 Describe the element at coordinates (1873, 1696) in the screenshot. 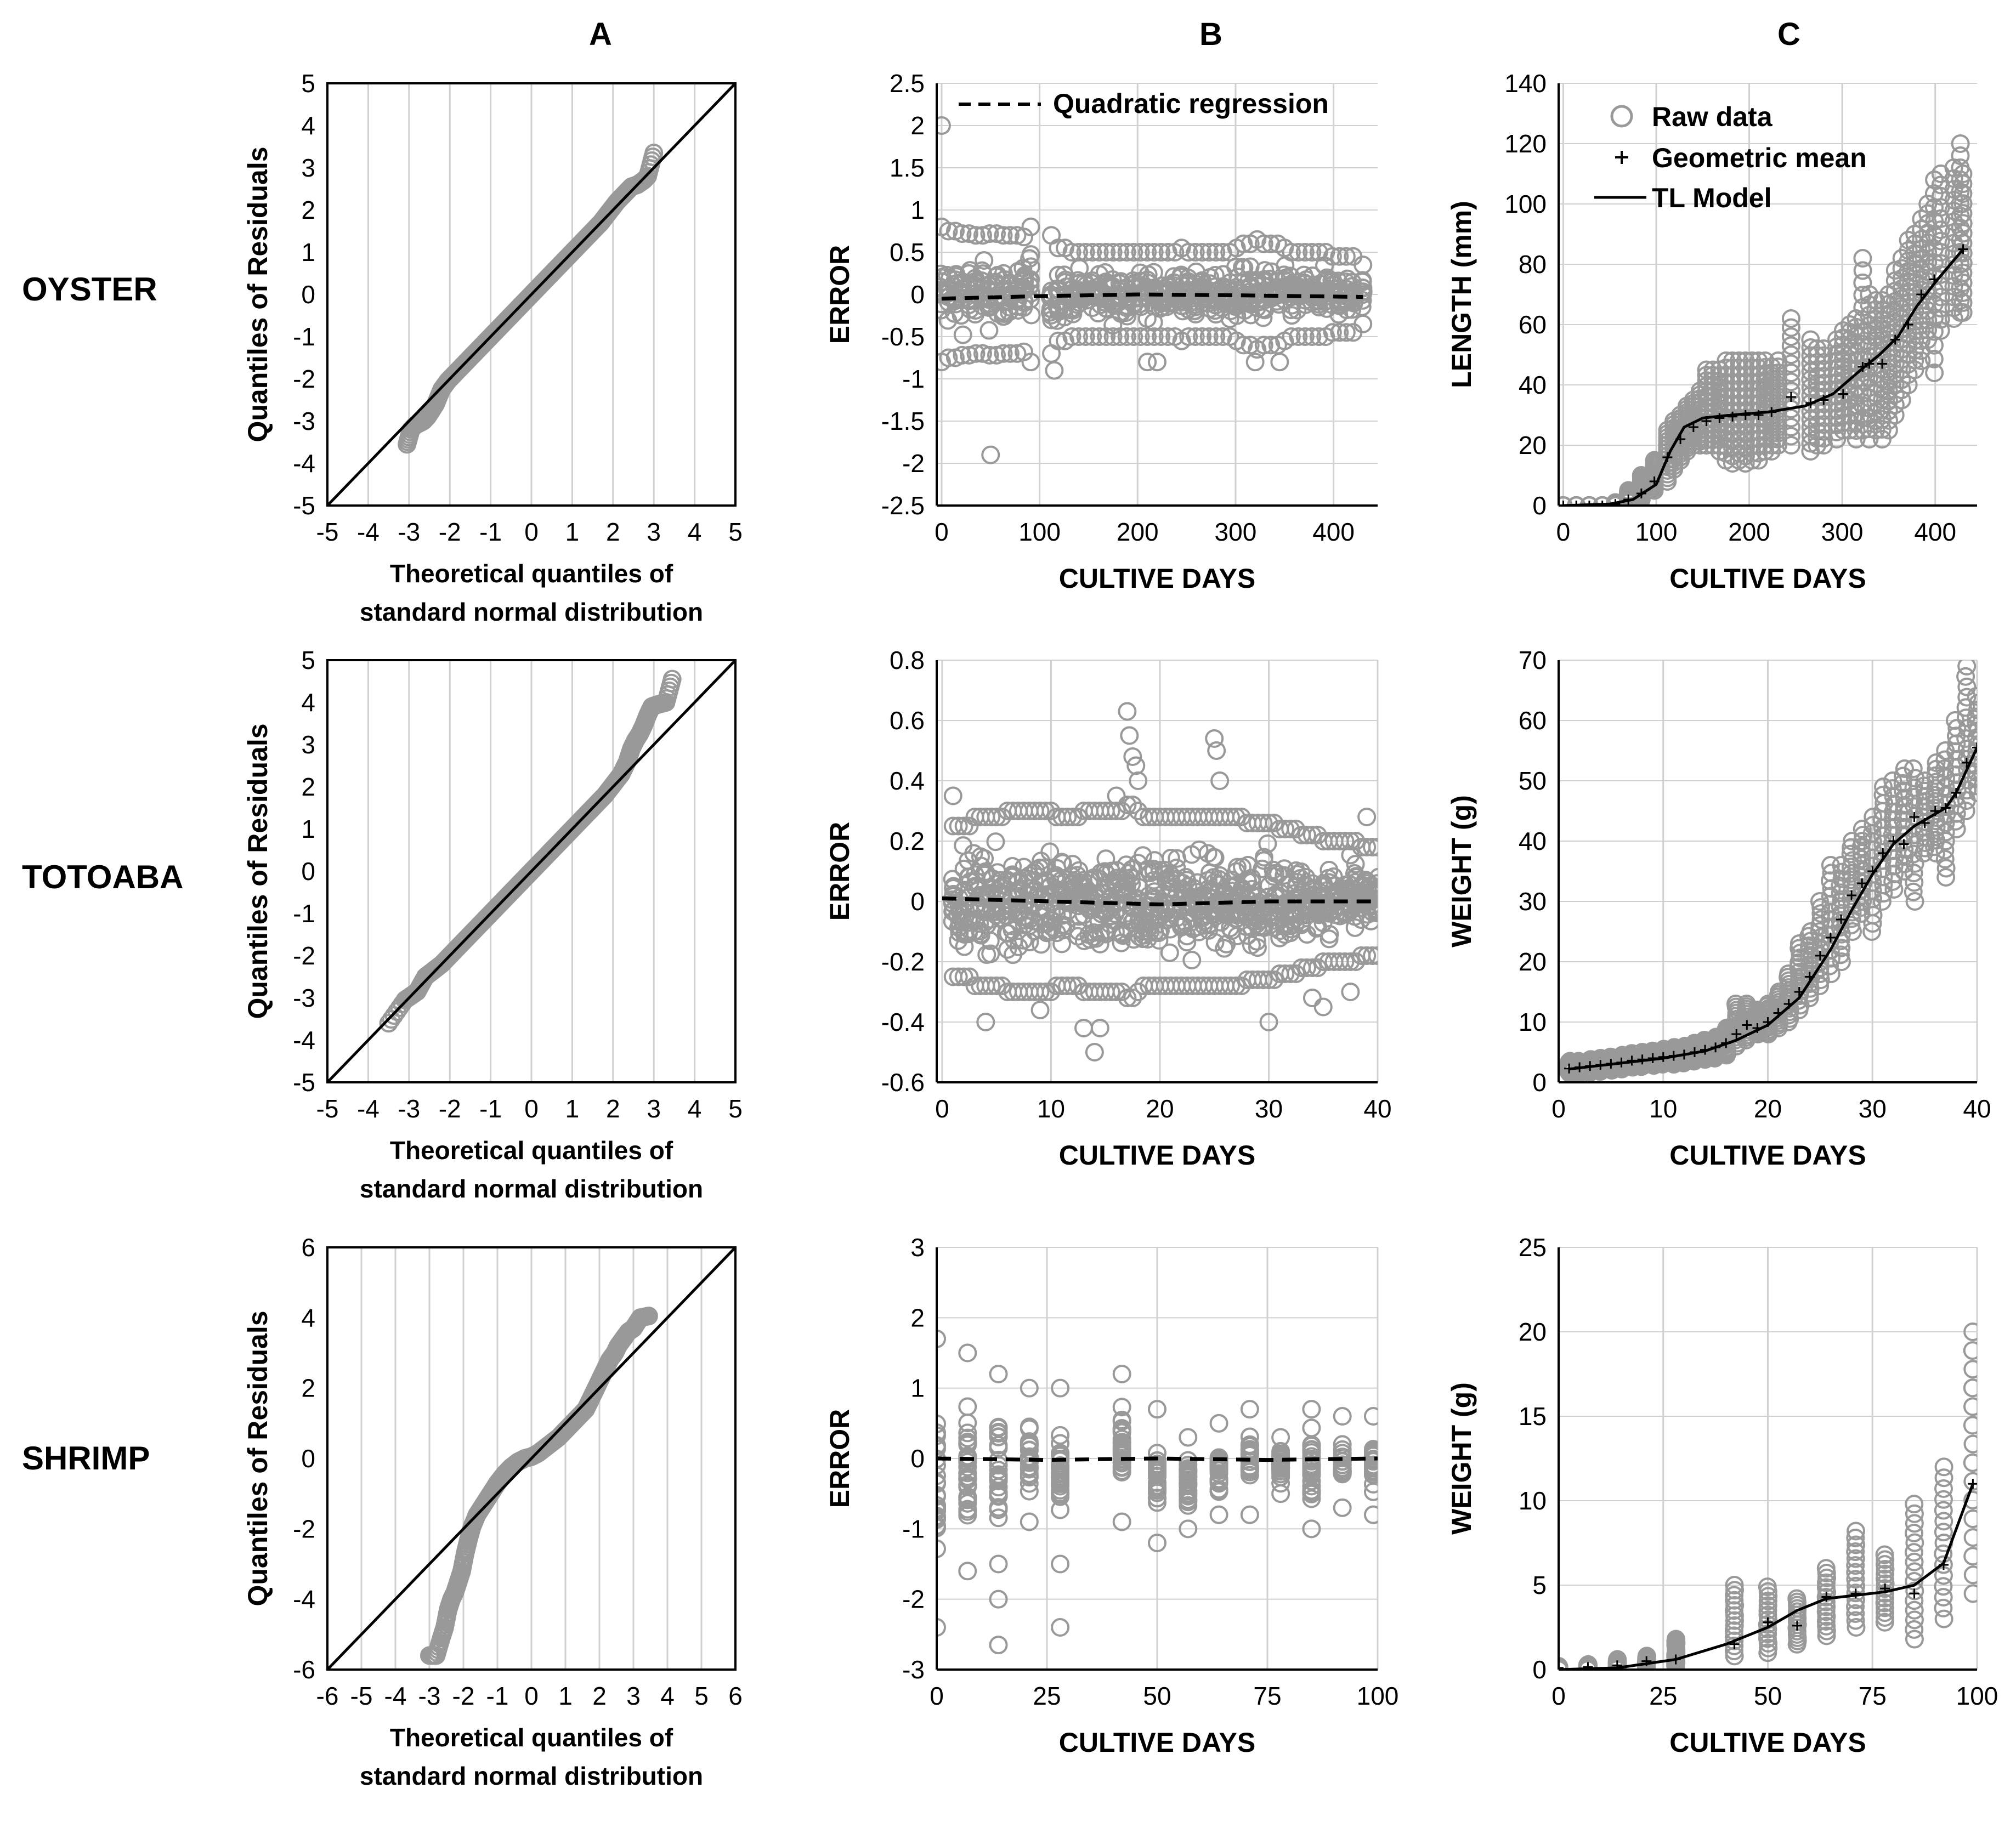

I see `x-tick-label: 75` at that location.